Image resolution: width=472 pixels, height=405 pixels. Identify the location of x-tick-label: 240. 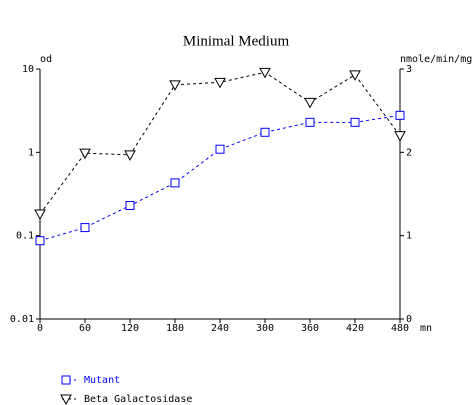
(220, 328).